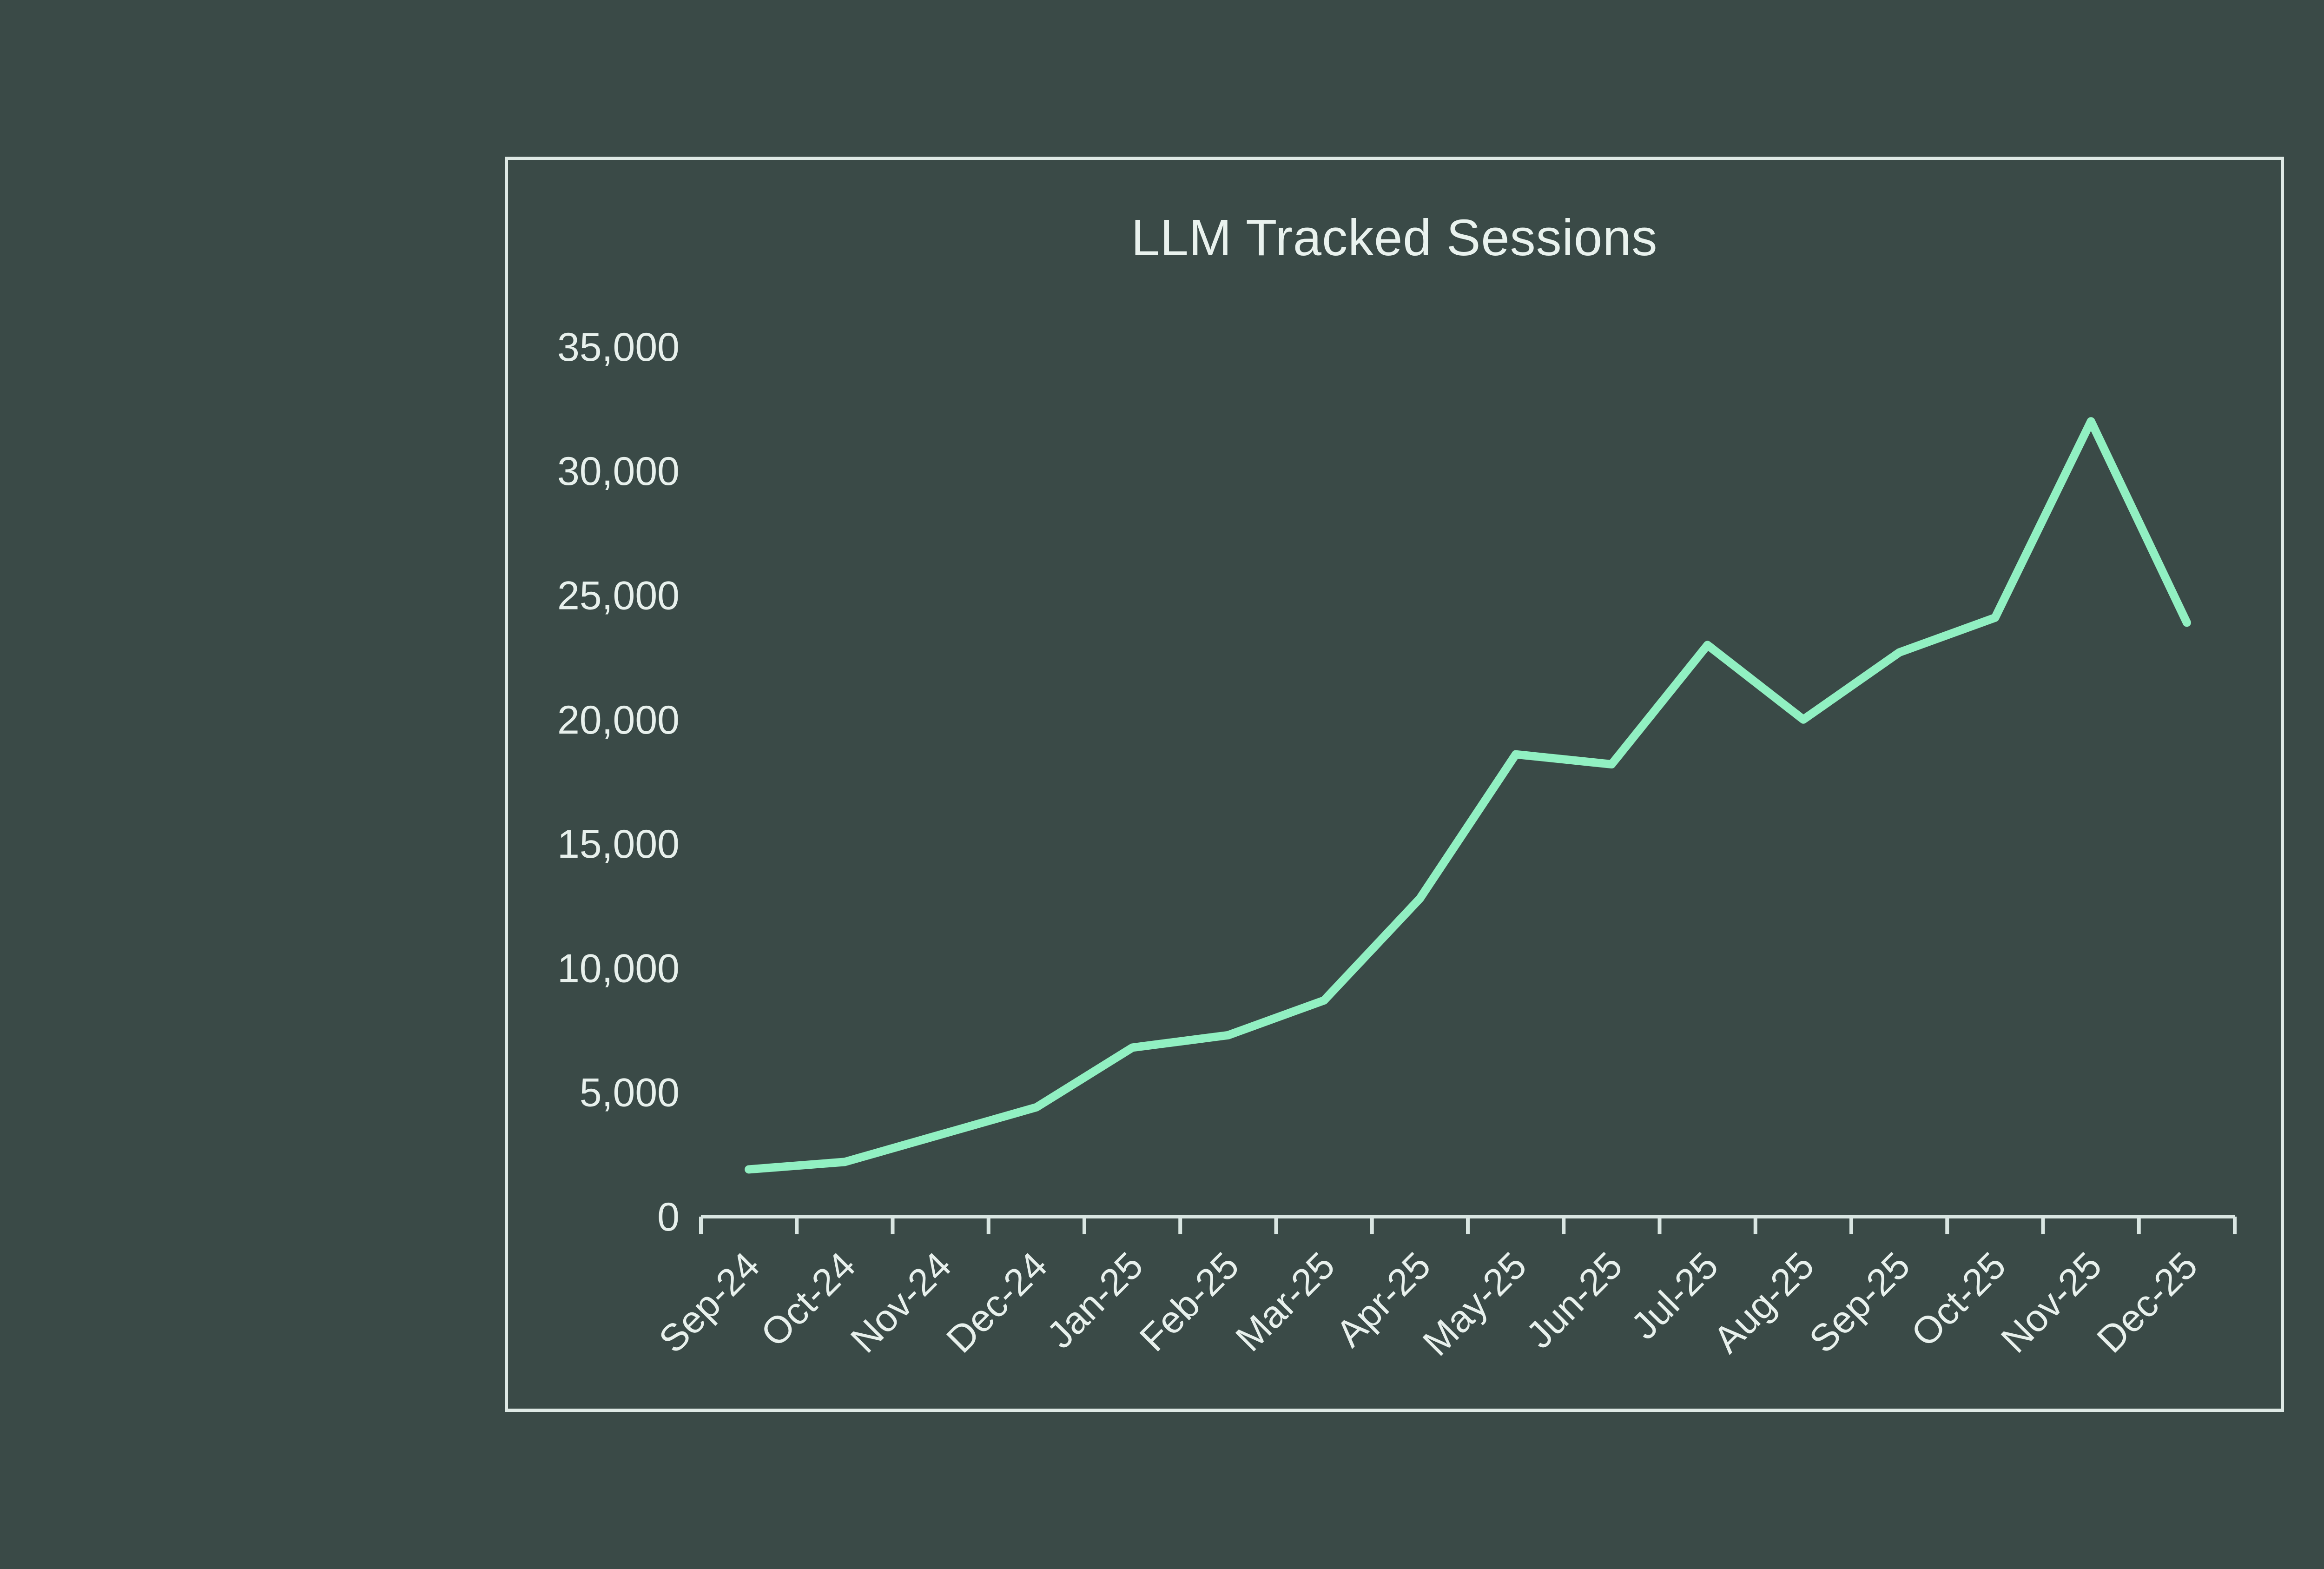 The height and width of the screenshot is (1569, 2324). What do you see at coordinates (1285, 1301) in the screenshot?
I see `x-axis-label: Mar-25` at bounding box center [1285, 1301].